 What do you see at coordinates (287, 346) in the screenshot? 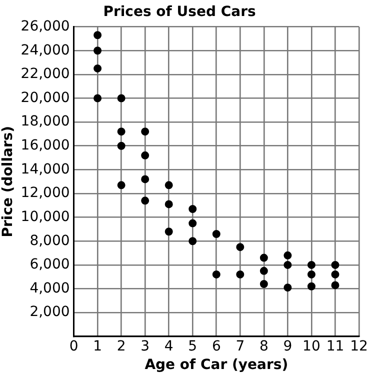
I see `x-tick-label: 9` at bounding box center [287, 346].